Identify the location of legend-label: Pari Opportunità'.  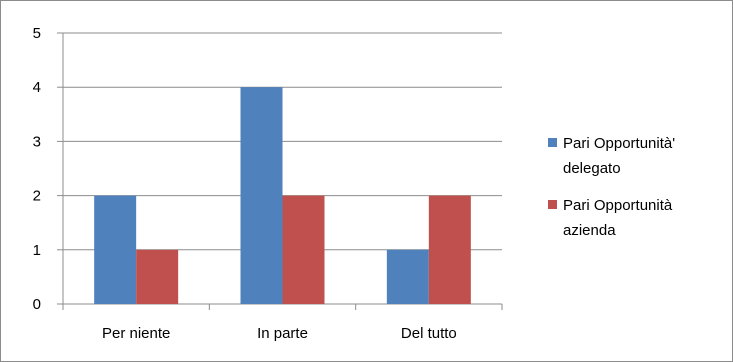
(619, 143).